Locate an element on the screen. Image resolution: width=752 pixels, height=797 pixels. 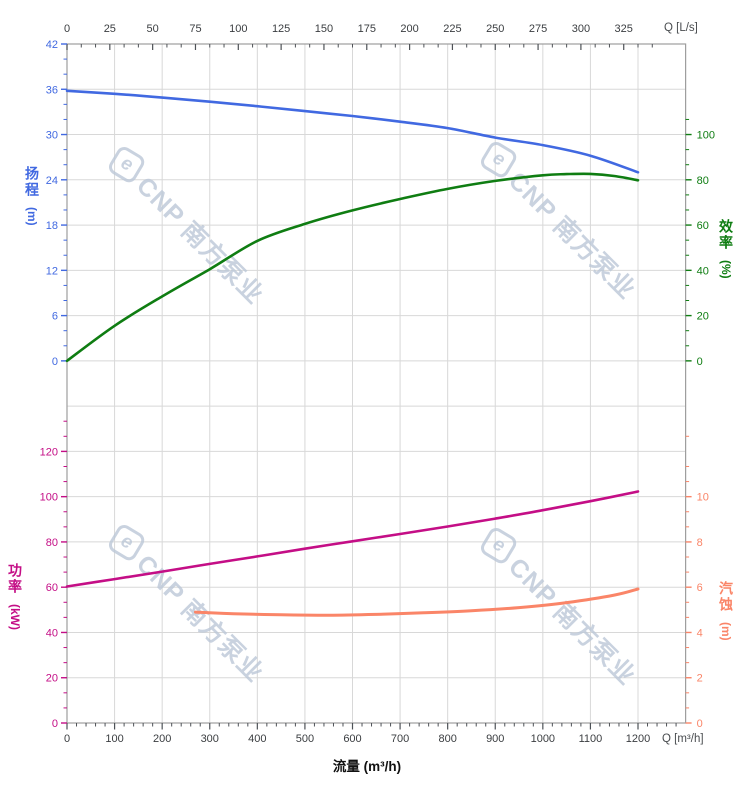
head-axis-unit: (m) is located at coordinates (32, 216).